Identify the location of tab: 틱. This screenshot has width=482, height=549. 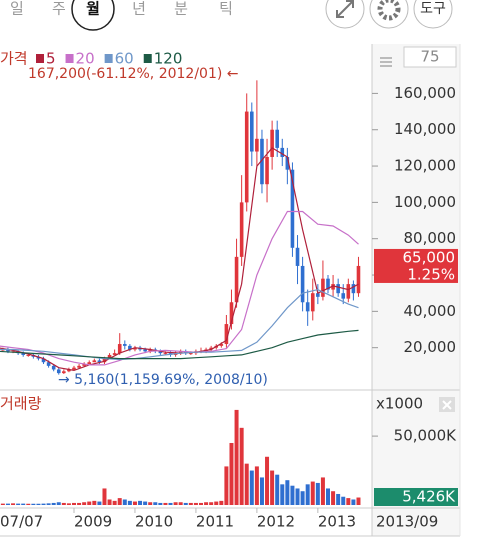
(226, 9).